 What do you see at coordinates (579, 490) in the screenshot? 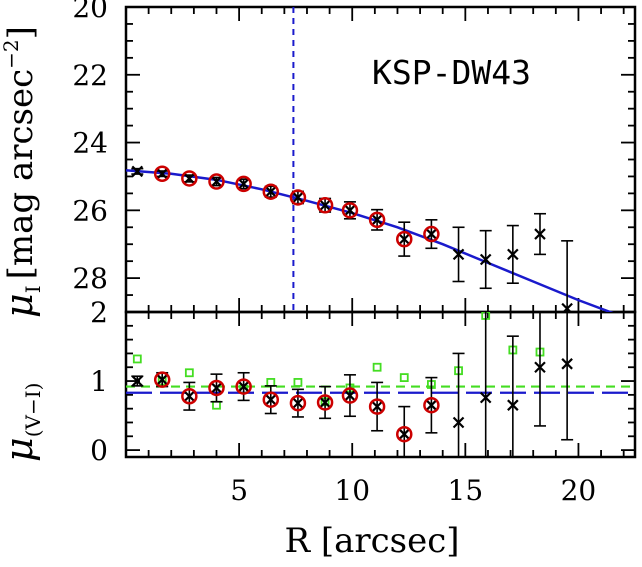
I see `x-tick-label: 20` at bounding box center [579, 490].